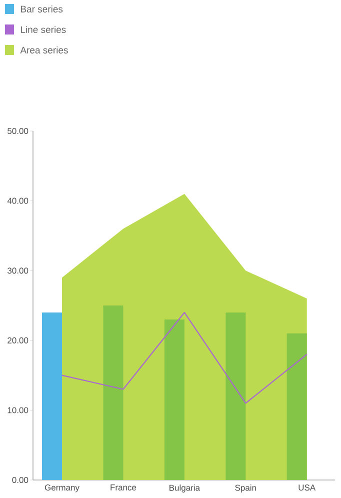 Image resolution: width=341 pixels, height=498 pixels. I want to click on line-series, so click(184, 358).